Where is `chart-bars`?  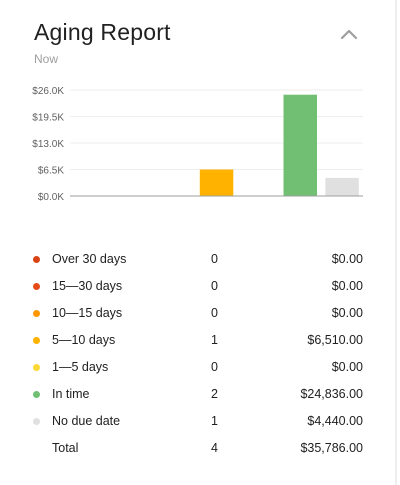
chart-bars is located at coordinates (279, 145).